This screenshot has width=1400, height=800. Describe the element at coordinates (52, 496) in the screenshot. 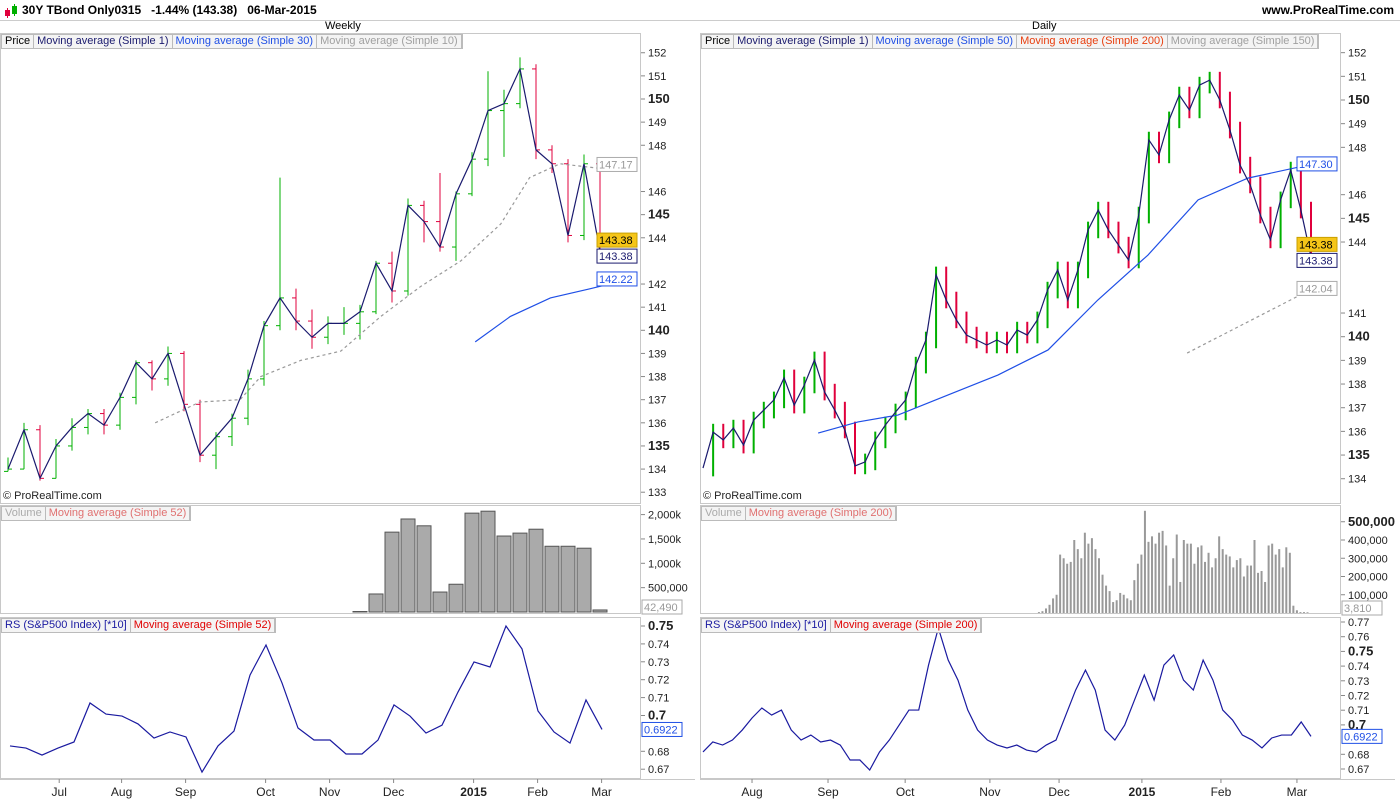

I see `copyright-weekly: © ProRealTime.com` at that location.